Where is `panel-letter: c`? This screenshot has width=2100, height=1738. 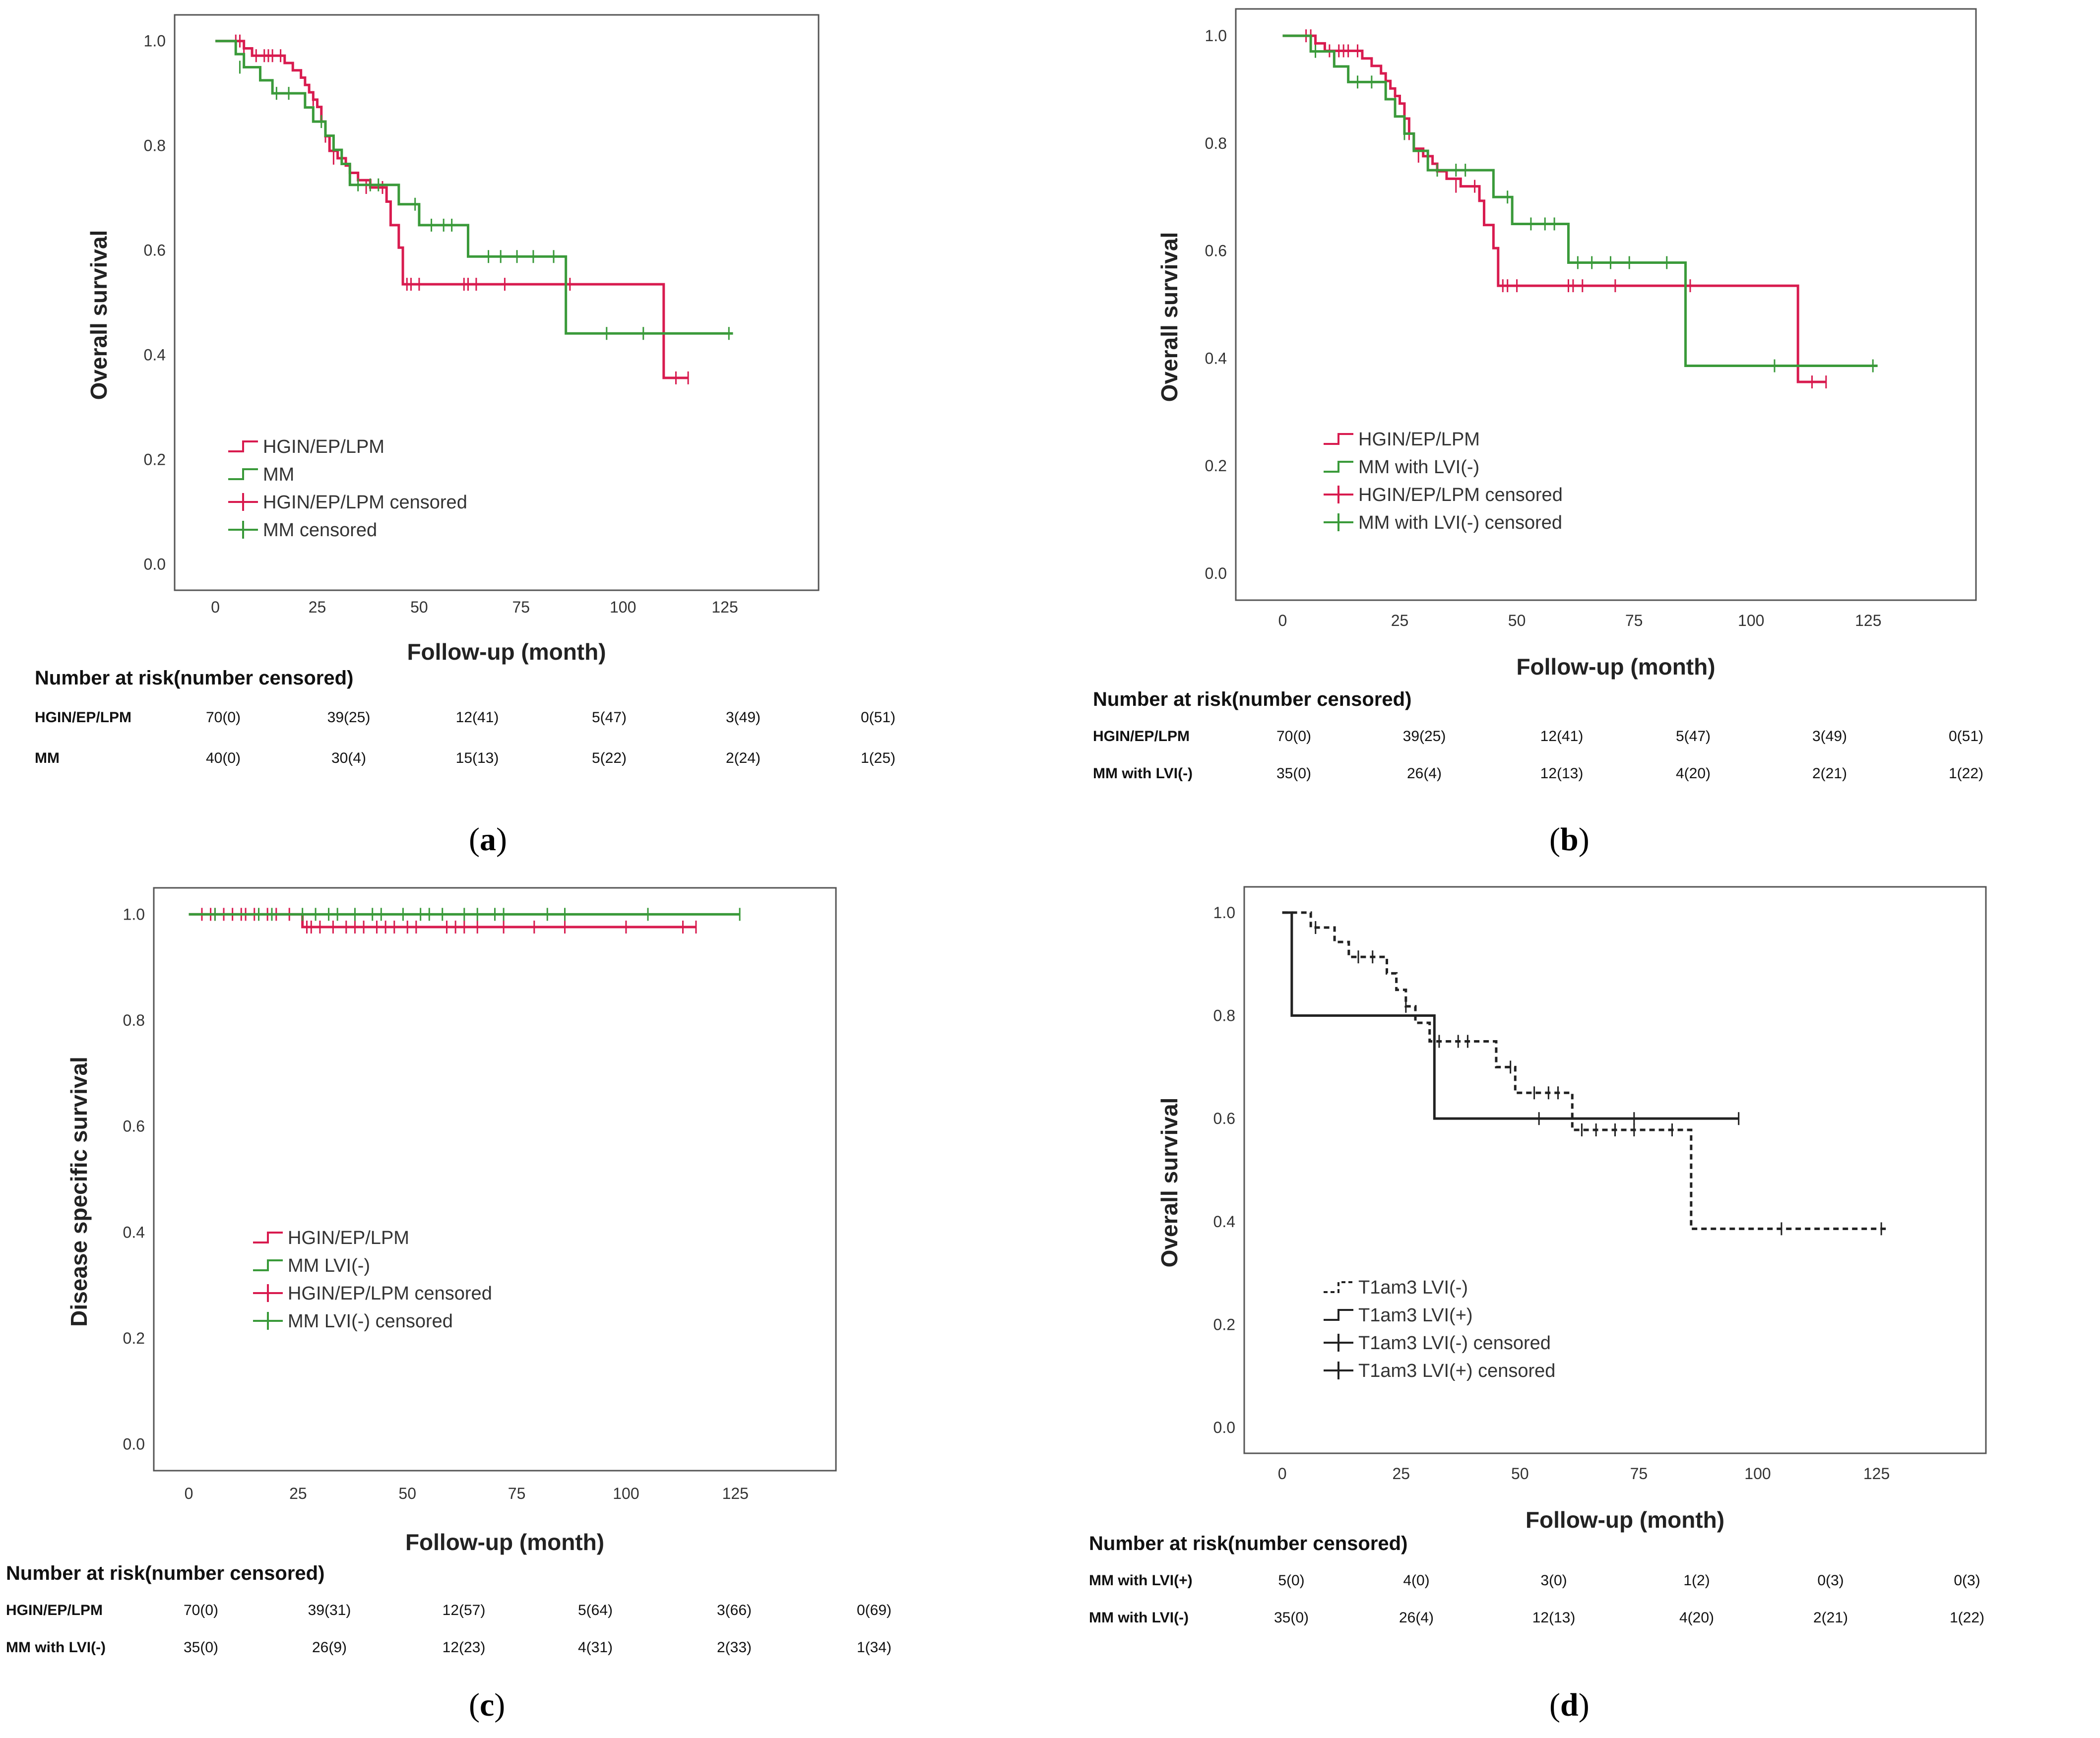 panel-letter: c is located at coordinates (487, 1705).